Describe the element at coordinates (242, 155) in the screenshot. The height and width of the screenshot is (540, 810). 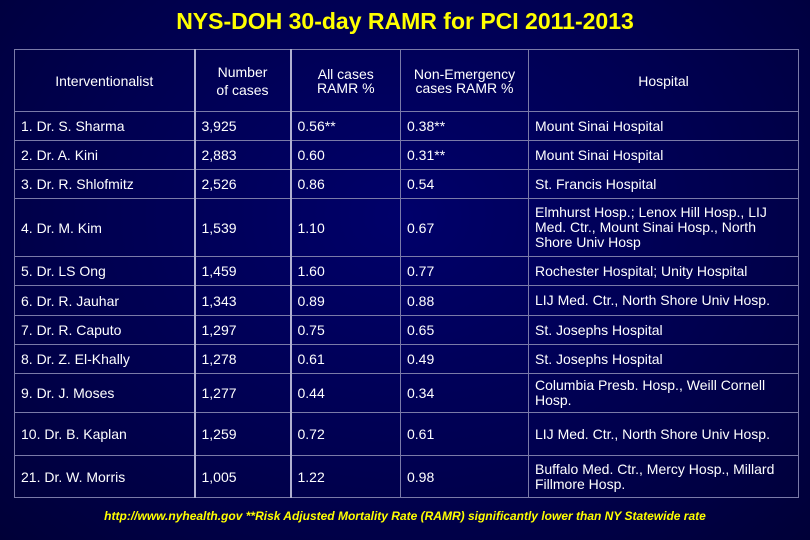
I see `cases-cell: 2,883` at that location.